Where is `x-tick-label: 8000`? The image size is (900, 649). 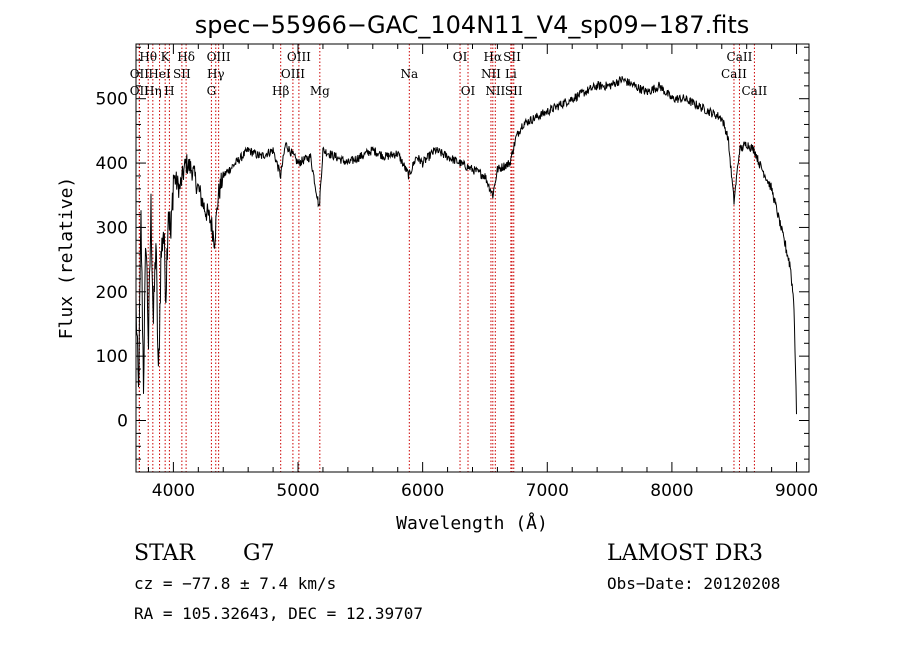
x-tick-label: 8000 is located at coordinates (671, 491).